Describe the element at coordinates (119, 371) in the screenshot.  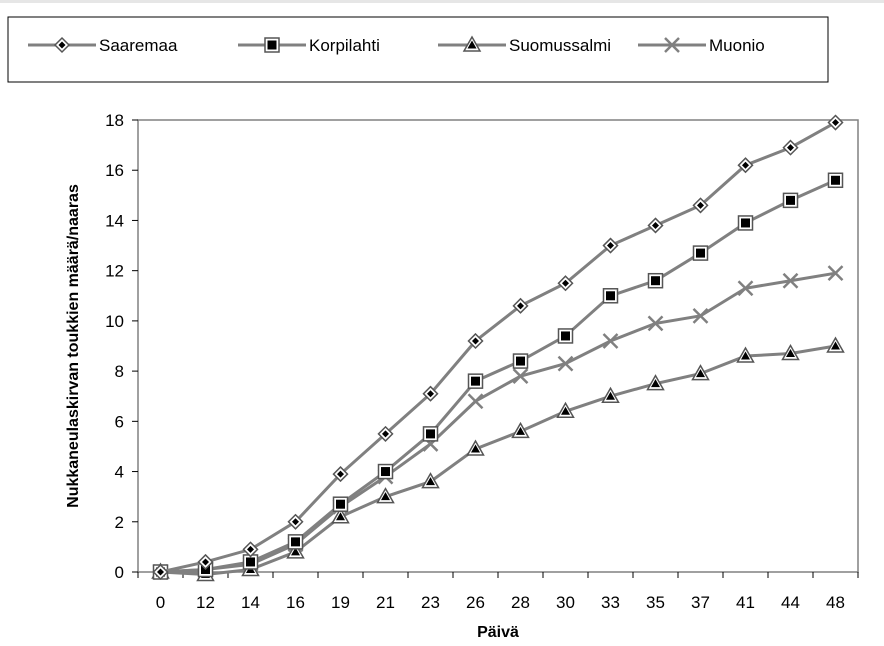
I see `y-tick-label: 8` at that location.